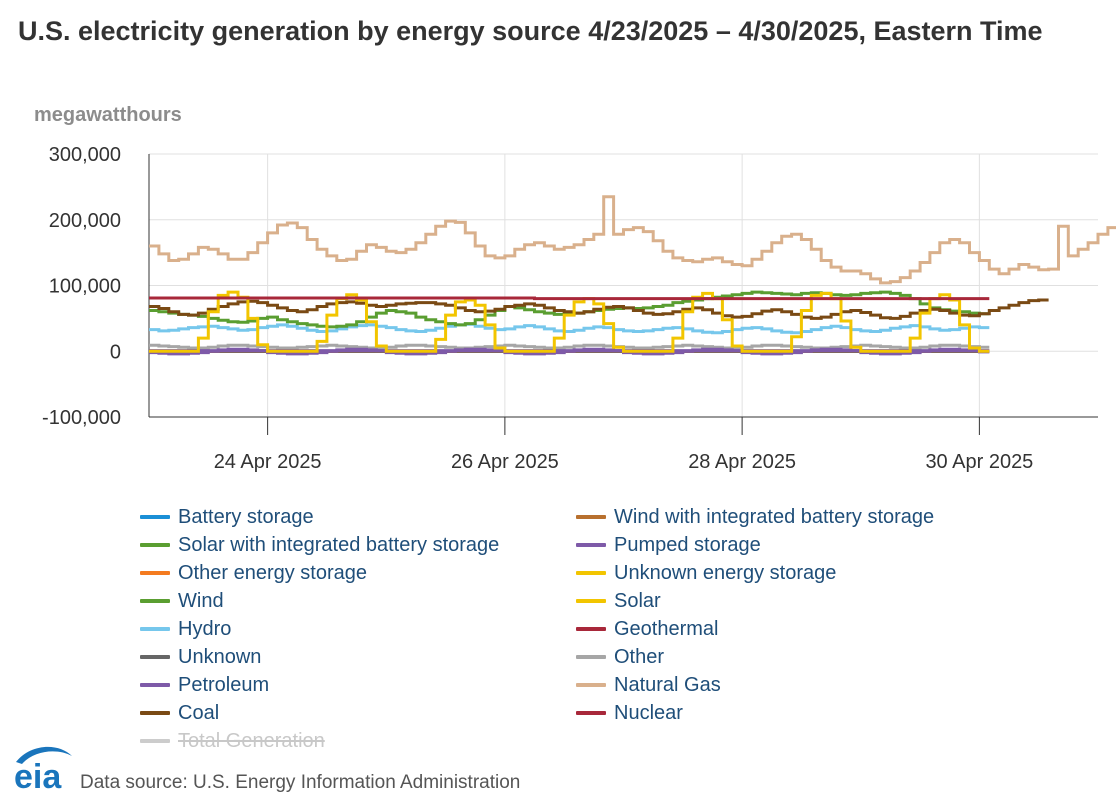 This screenshot has width=1116, height=800. What do you see at coordinates (979, 462) in the screenshot?
I see `x-tick-label: 30 Apr 2025` at bounding box center [979, 462].